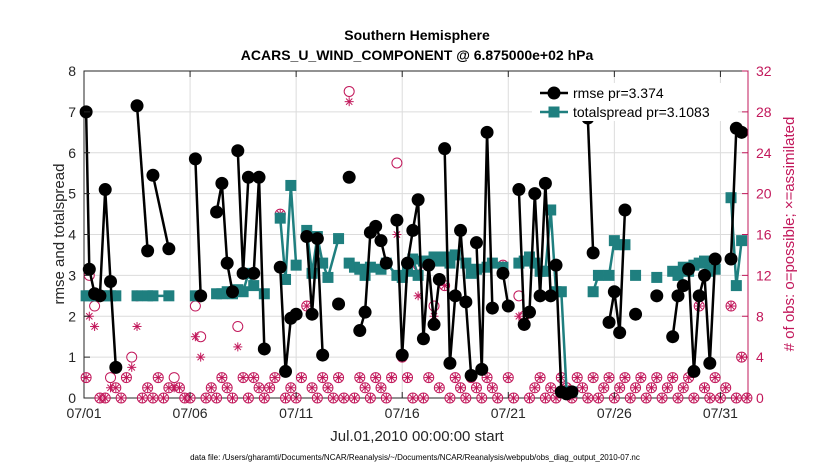 Image resolution: width=830 pixels, height=470 pixels. I want to click on legend-box, so click(635, 102).